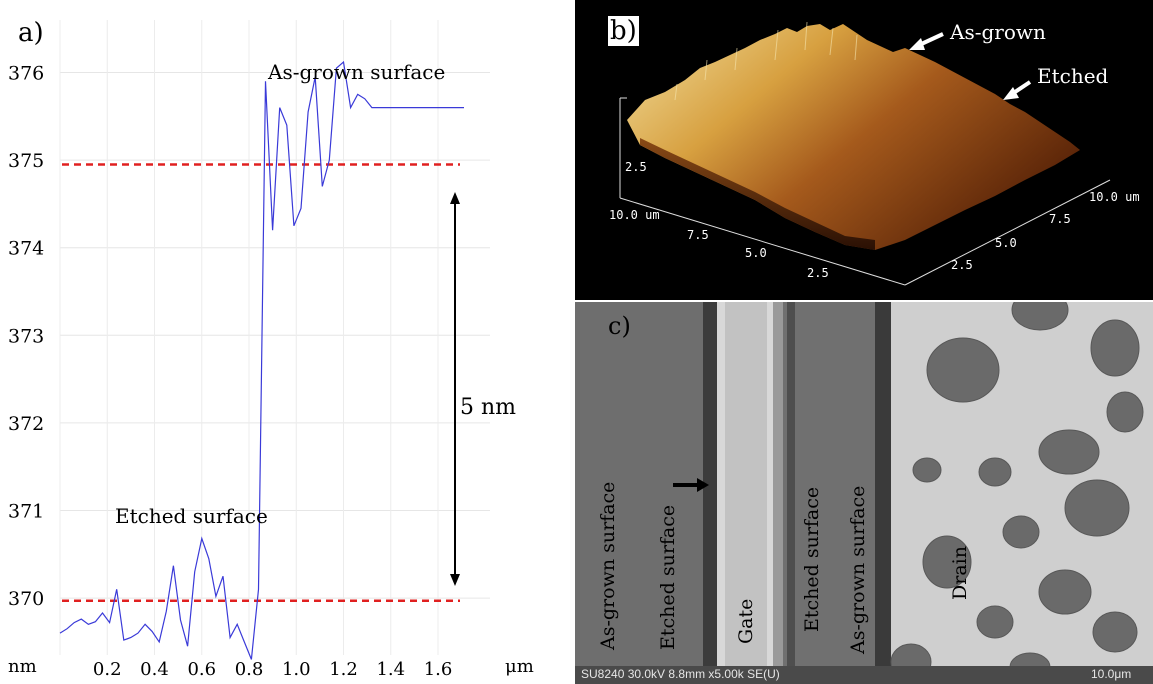 The height and width of the screenshot is (684, 1153). What do you see at coordinates (201, 669) in the screenshot?
I see `x-tick-label: 0.6` at bounding box center [201, 669].